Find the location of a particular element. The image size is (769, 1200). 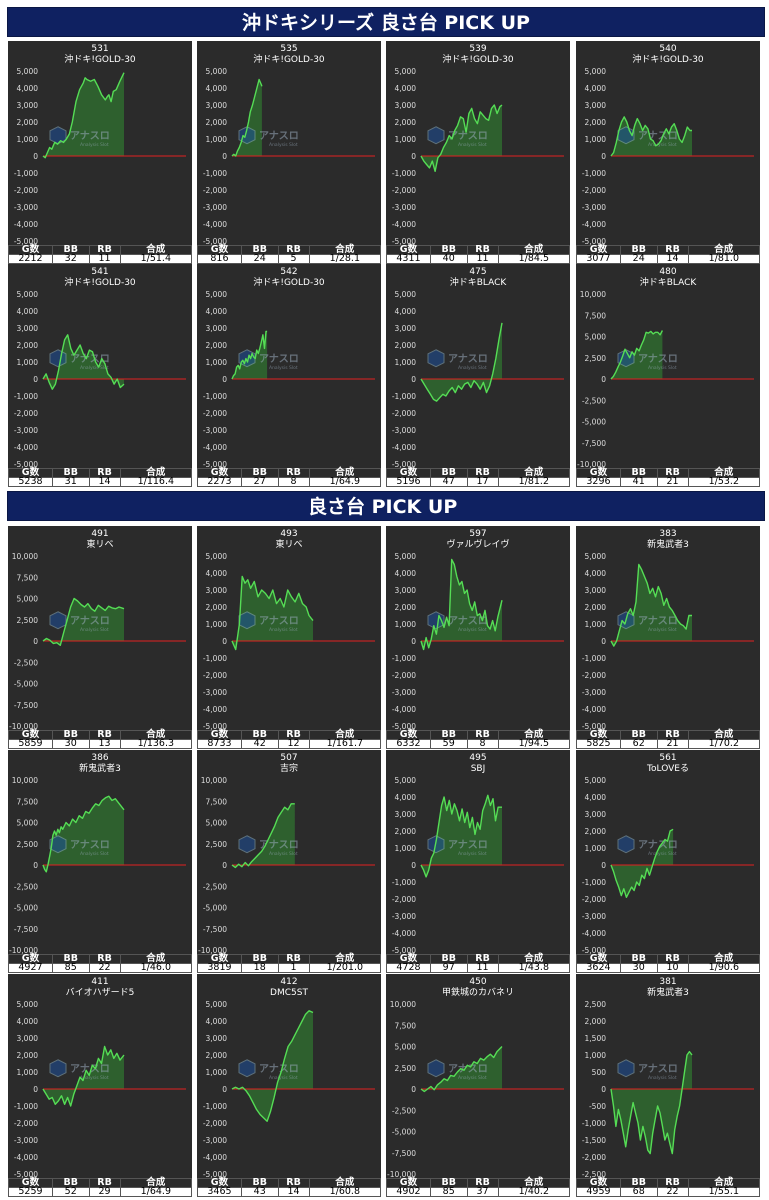

y-tick-label: 500 is located at coordinates (599, 1072).